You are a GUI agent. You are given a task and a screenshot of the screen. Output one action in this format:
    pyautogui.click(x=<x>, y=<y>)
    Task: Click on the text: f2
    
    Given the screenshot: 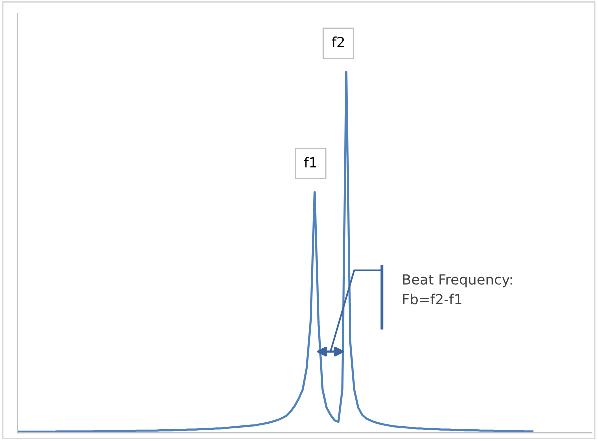 What is the action you would take?
    pyautogui.click(x=338, y=42)
    